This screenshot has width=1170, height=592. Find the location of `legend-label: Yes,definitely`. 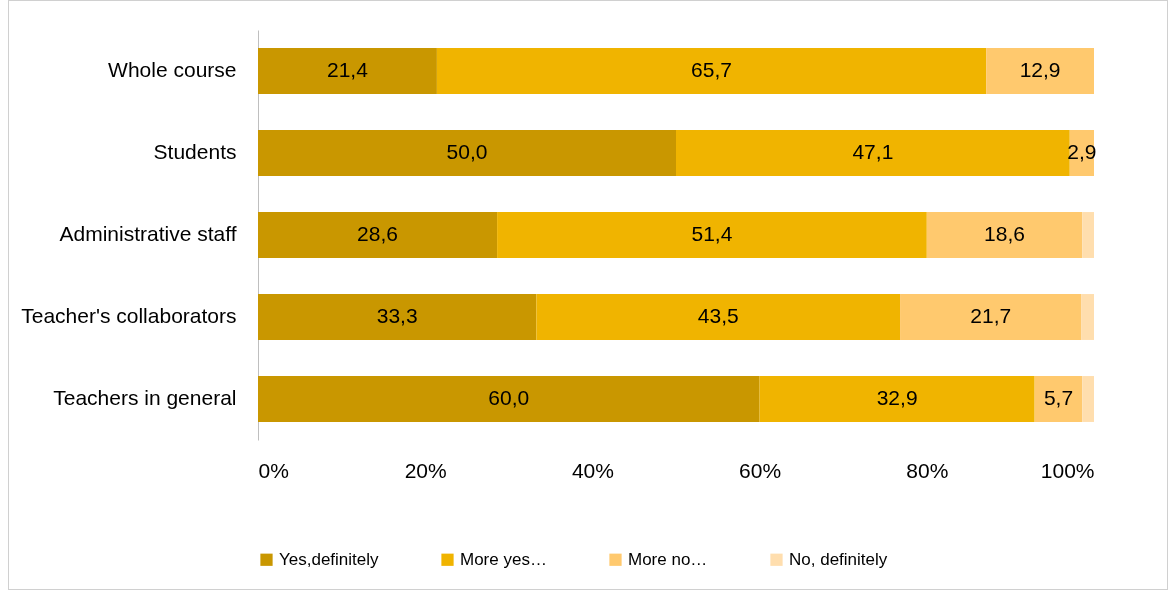

legend-label: Yes,definitely is located at coordinates (329, 559).